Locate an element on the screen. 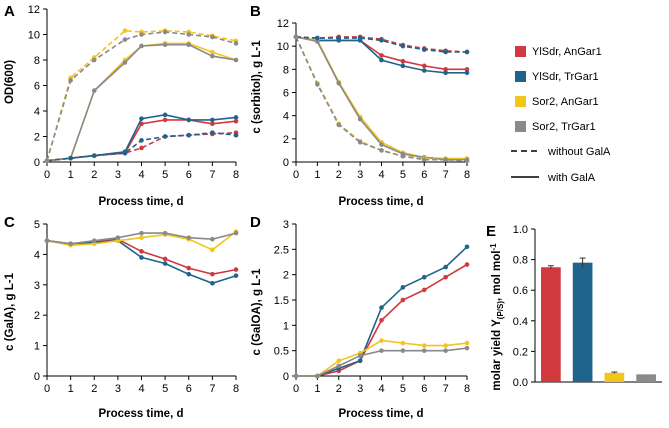 The width and height of the screenshot is (669, 428). x-axis-label-a: Process time, d is located at coordinates (140, 202).